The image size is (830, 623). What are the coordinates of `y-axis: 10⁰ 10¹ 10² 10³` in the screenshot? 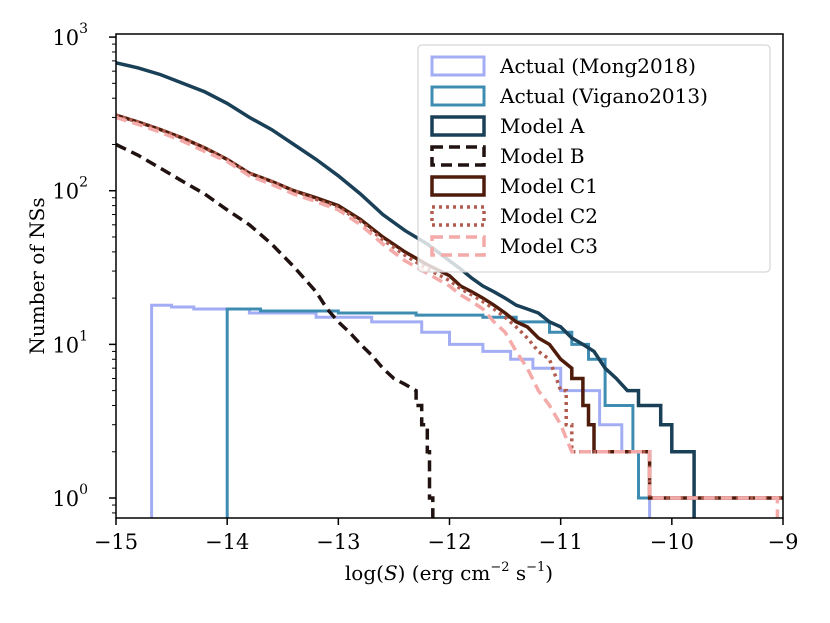 It's located at (84, 267).